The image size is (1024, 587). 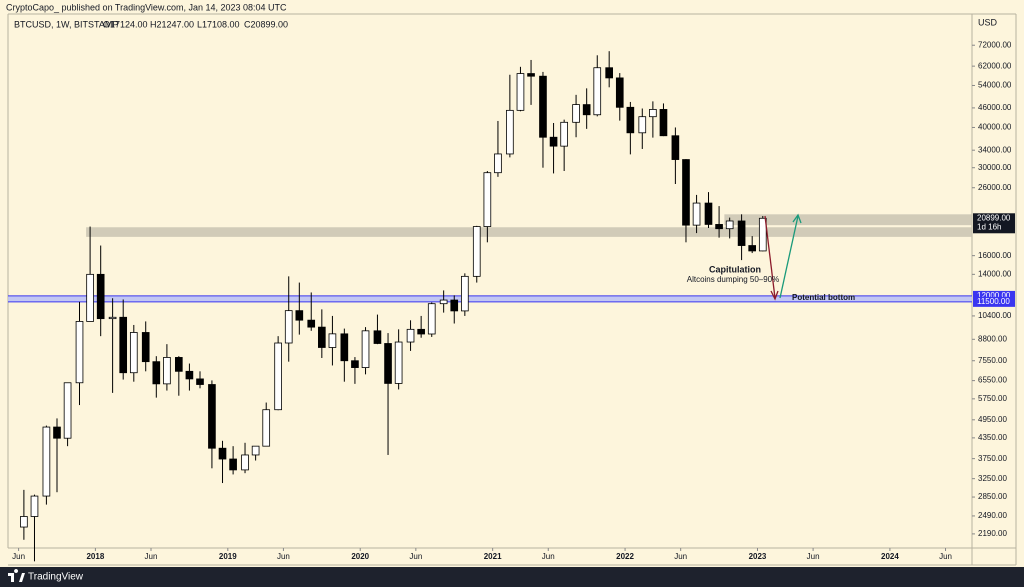 What do you see at coordinates (823, 297) in the screenshot?
I see `annotation: Potential bottom` at bounding box center [823, 297].